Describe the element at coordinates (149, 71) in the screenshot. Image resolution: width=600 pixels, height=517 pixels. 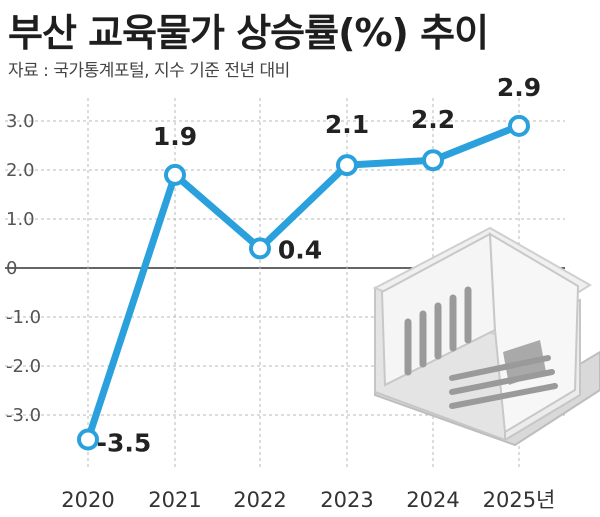
I see `source-note: 자료 : 국가통계포털, 지수 기준 전년 대비` at that location.